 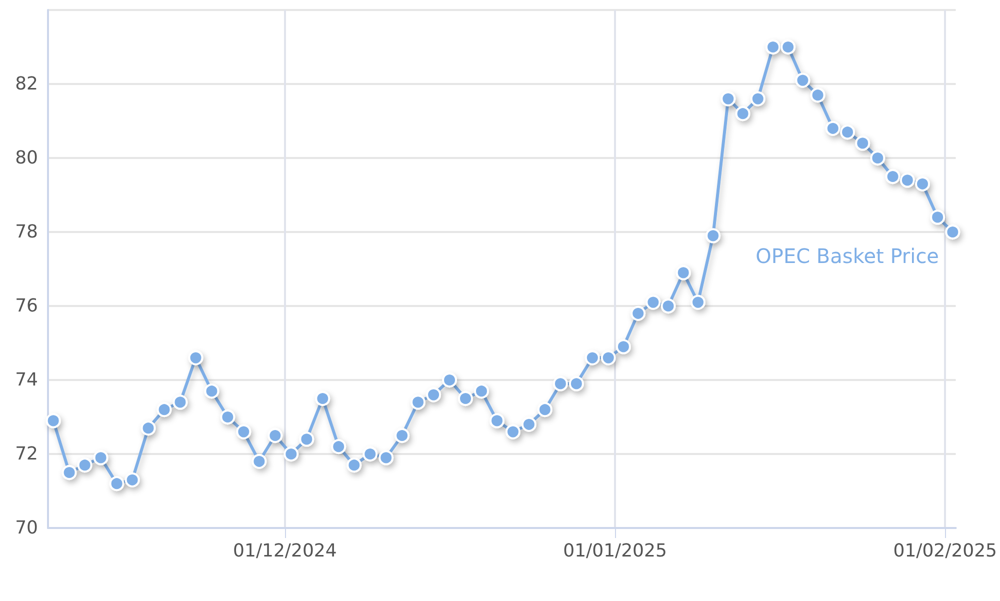 What do you see at coordinates (26, 84) in the screenshot?
I see `y-tick-label: 82` at bounding box center [26, 84].